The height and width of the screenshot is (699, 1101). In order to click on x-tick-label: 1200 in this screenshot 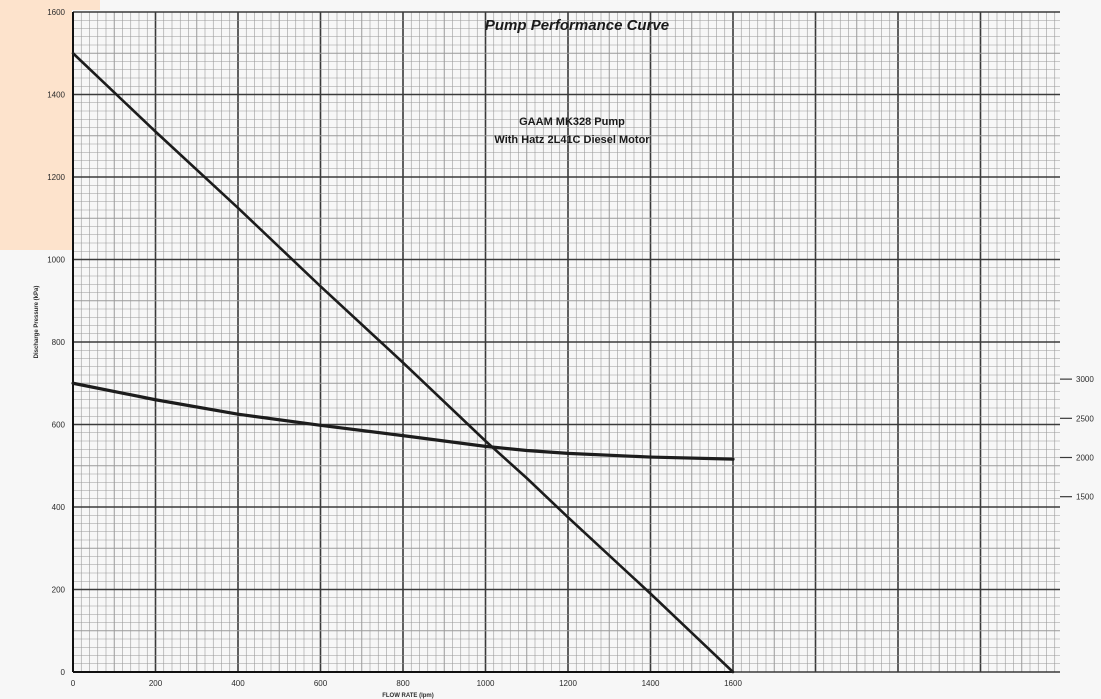, I will do `click(568, 683)`.